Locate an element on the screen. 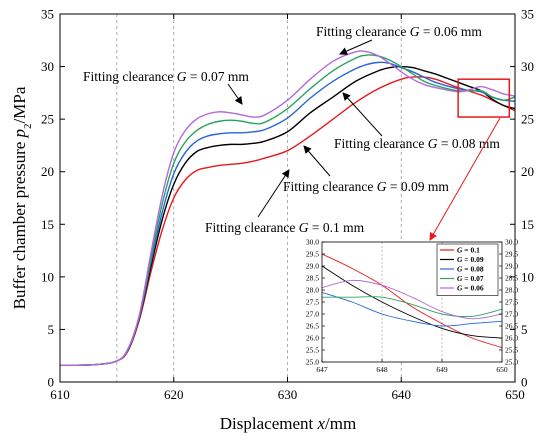 Image resolution: width=550 pixels, height=440 pixels. y-tick-label: 5 is located at coordinates (51, 329).